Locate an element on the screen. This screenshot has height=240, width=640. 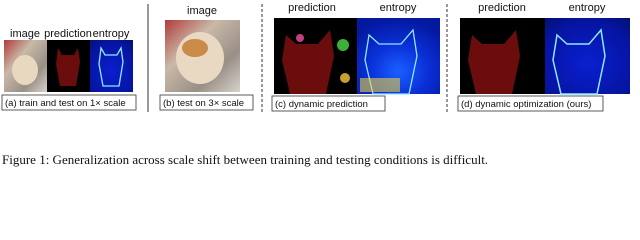
caption: (b) test on 3× scale is located at coordinates (203, 103).